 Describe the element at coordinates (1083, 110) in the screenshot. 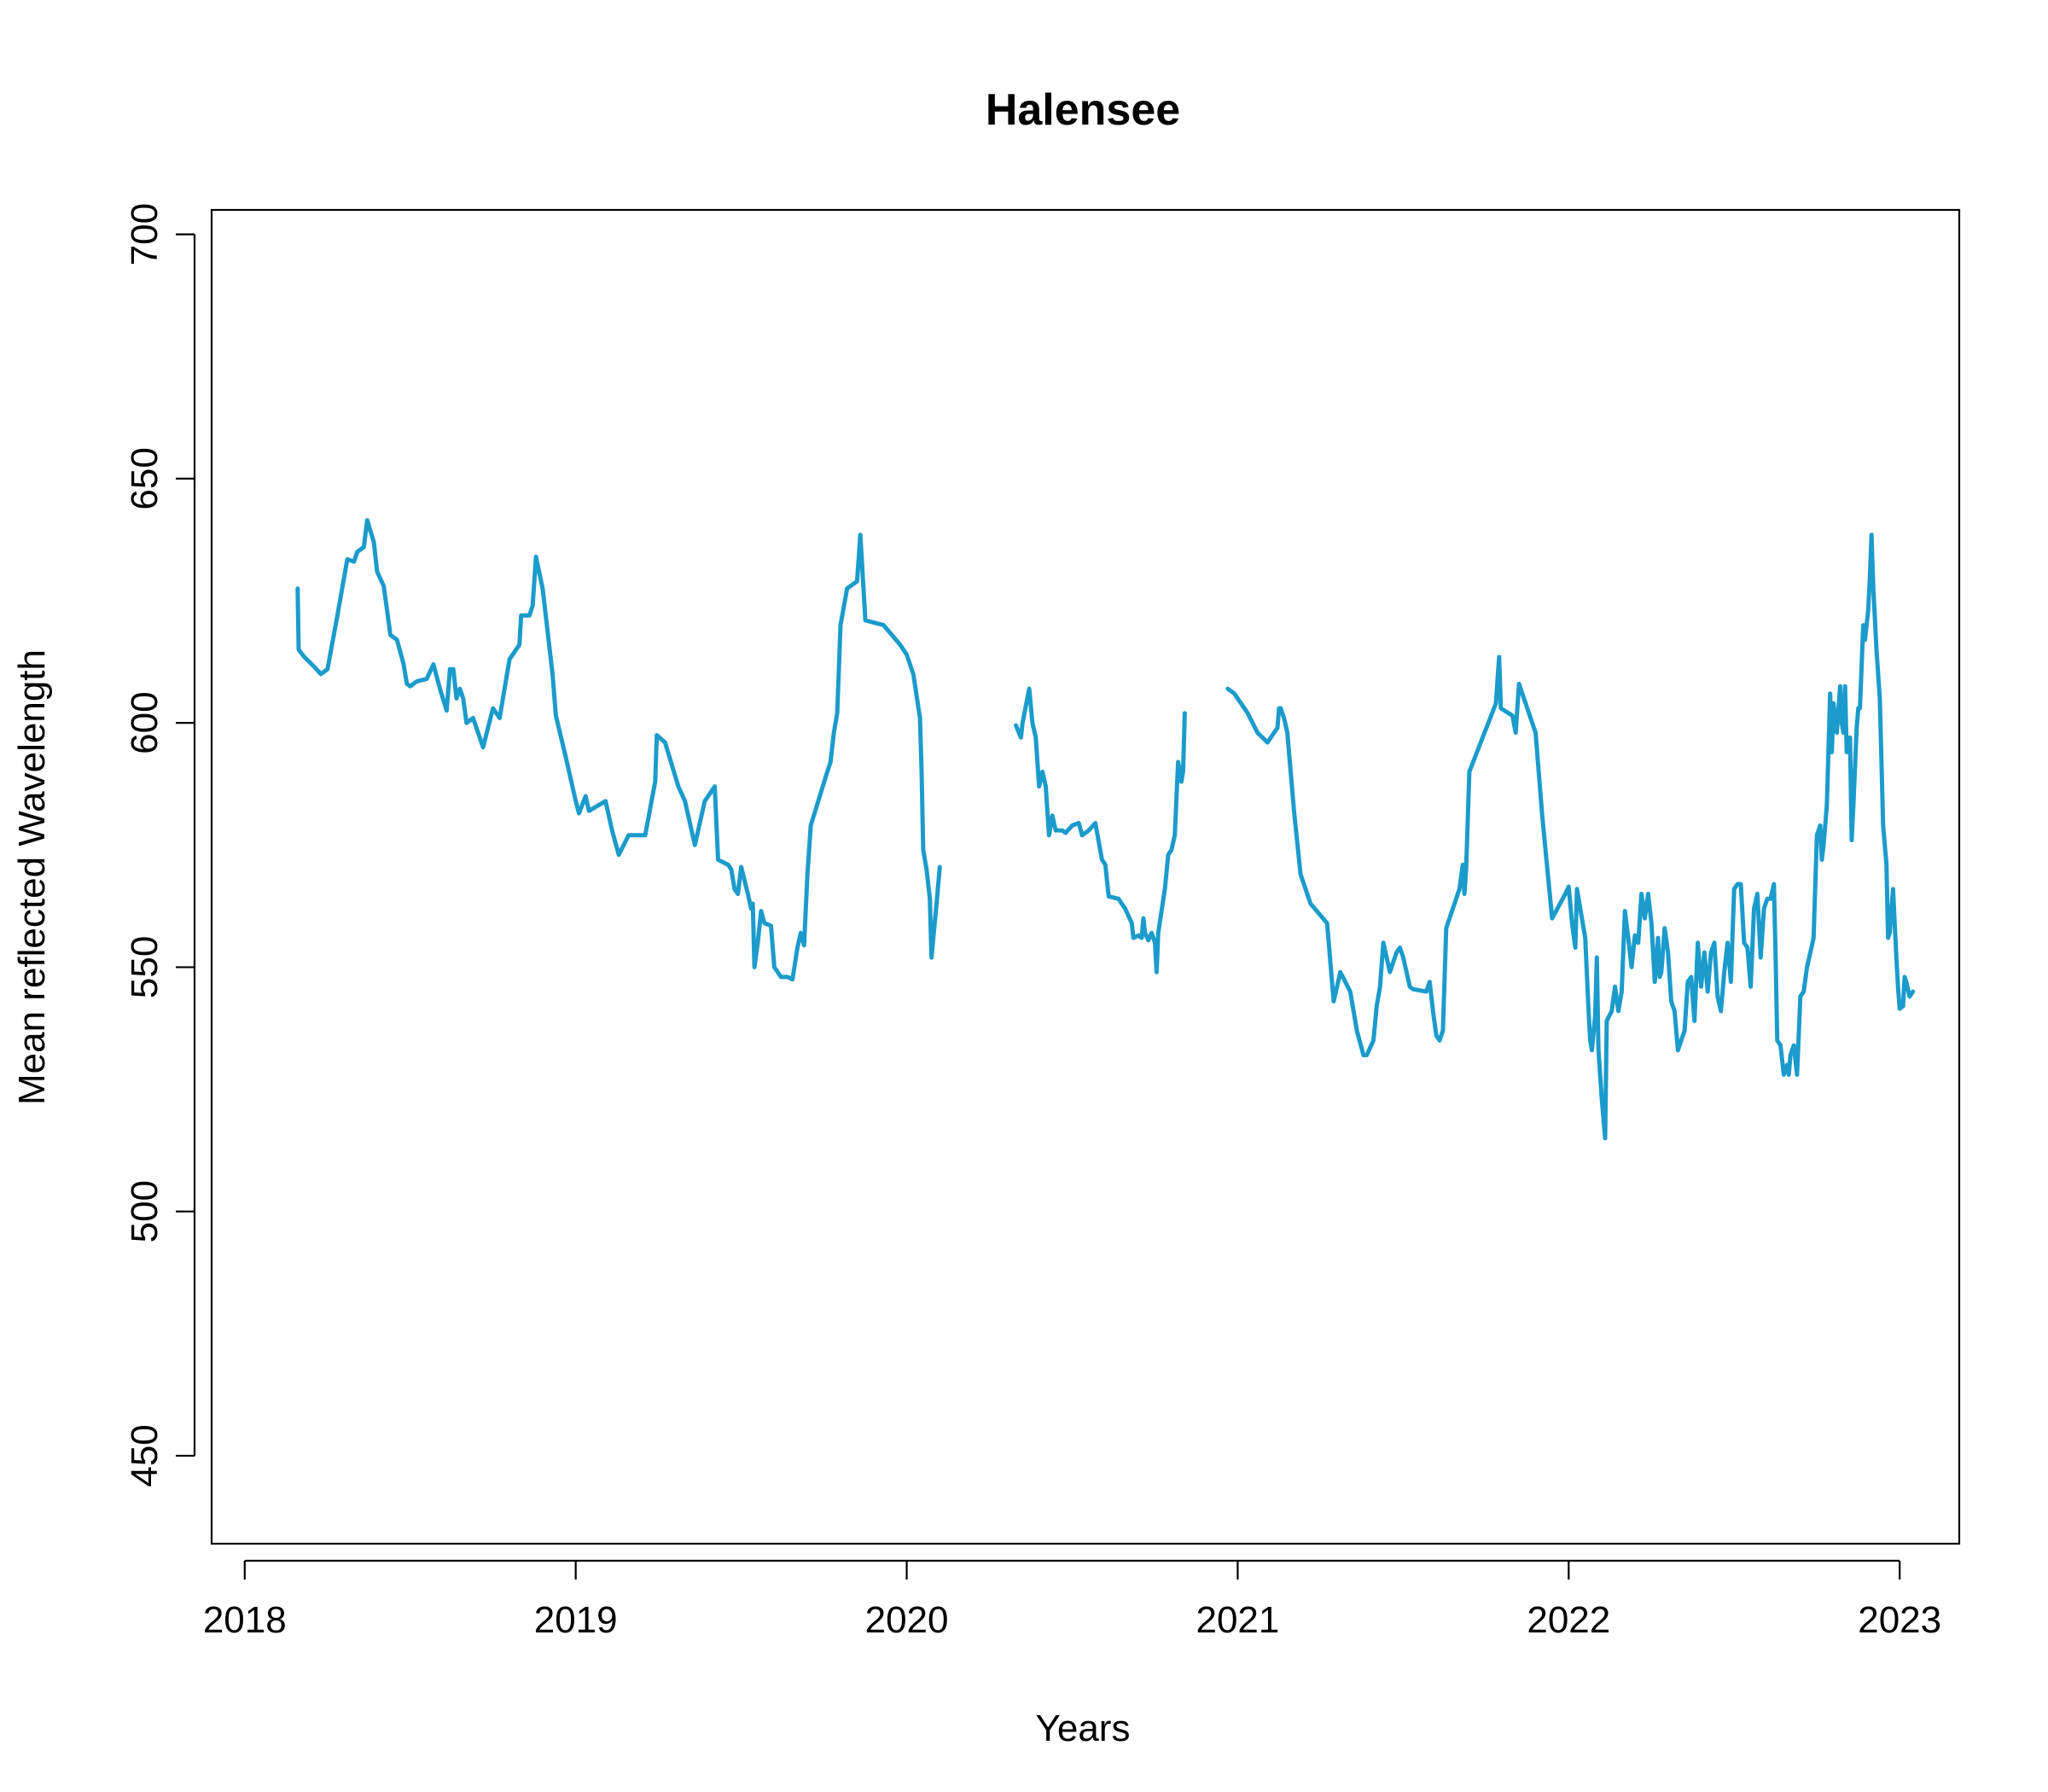

I see `chart-title: Halensee` at that location.